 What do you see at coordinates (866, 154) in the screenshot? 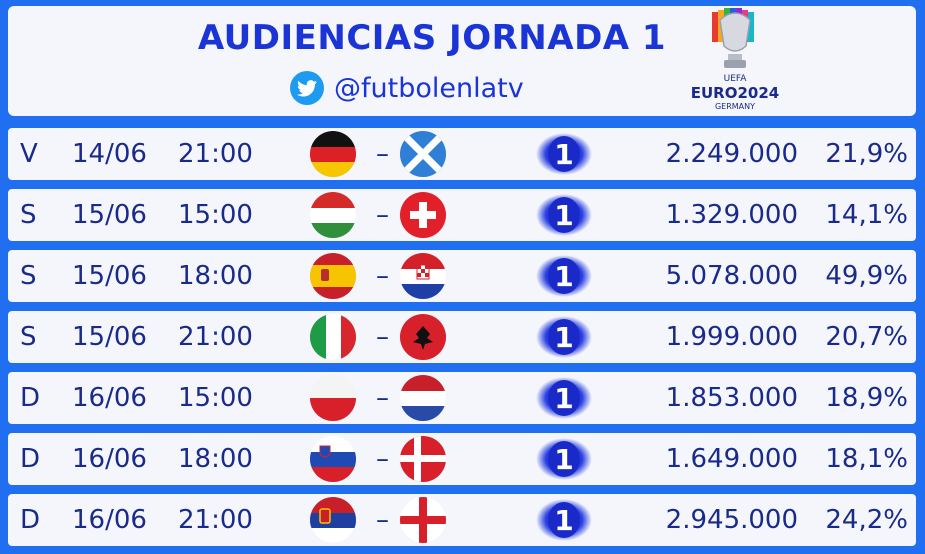
I see `audience-share: 21,9%` at bounding box center [866, 154].